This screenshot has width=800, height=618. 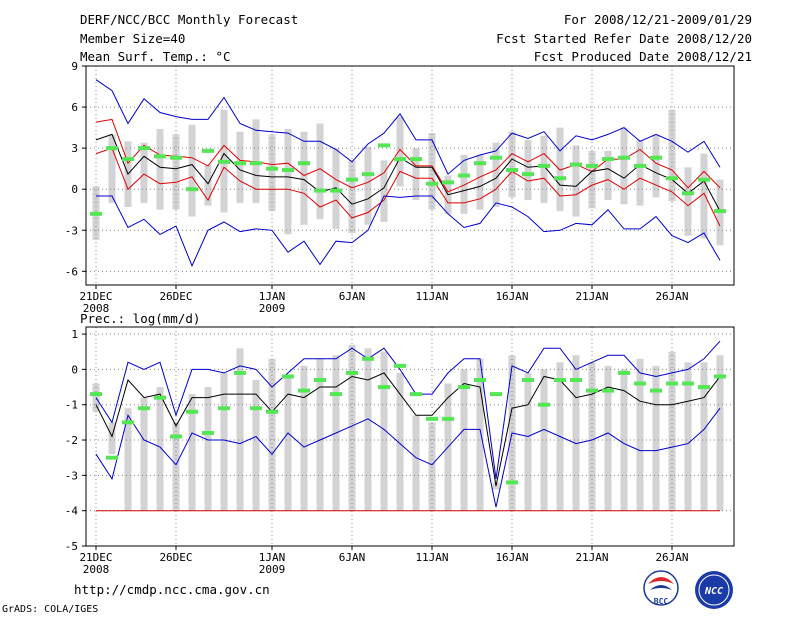 What do you see at coordinates (272, 569) in the screenshot?
I see `prec-x-tick-year-label: 2009` at bounding box center [272, 569].